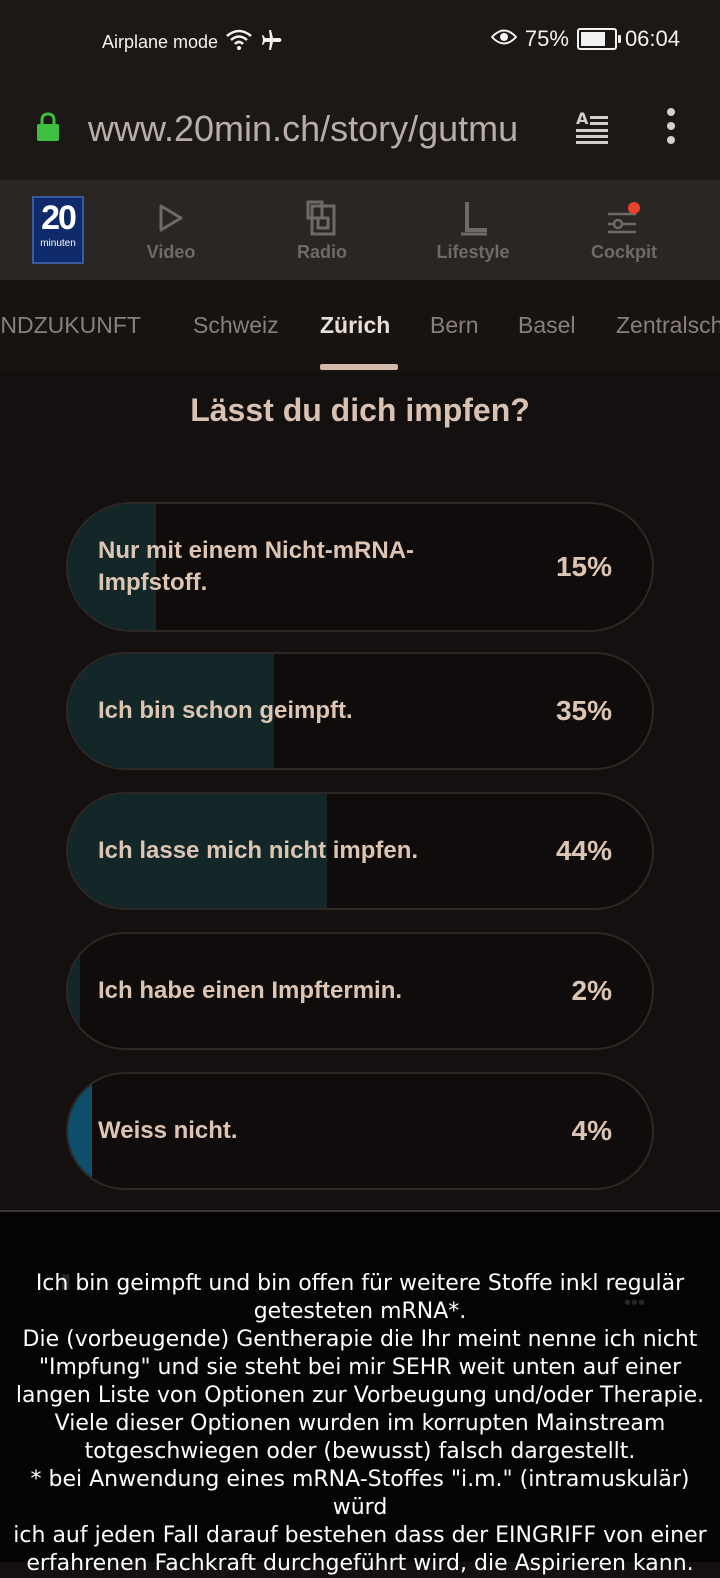 The width and height of the screenshot is (720, 1578). Describe the element at coordinates (582, 119) in the screenshot. I see `svg-text: A` at that location.